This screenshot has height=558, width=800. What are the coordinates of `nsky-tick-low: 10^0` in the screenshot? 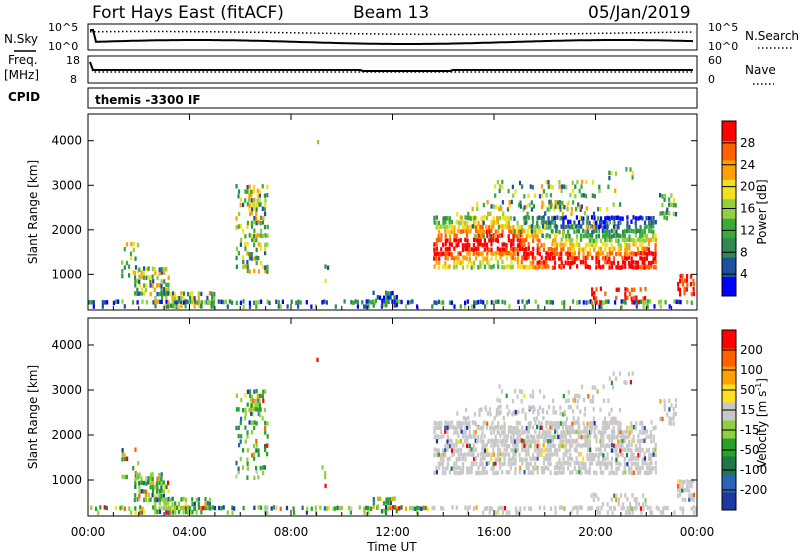 It's located at (63, 46).